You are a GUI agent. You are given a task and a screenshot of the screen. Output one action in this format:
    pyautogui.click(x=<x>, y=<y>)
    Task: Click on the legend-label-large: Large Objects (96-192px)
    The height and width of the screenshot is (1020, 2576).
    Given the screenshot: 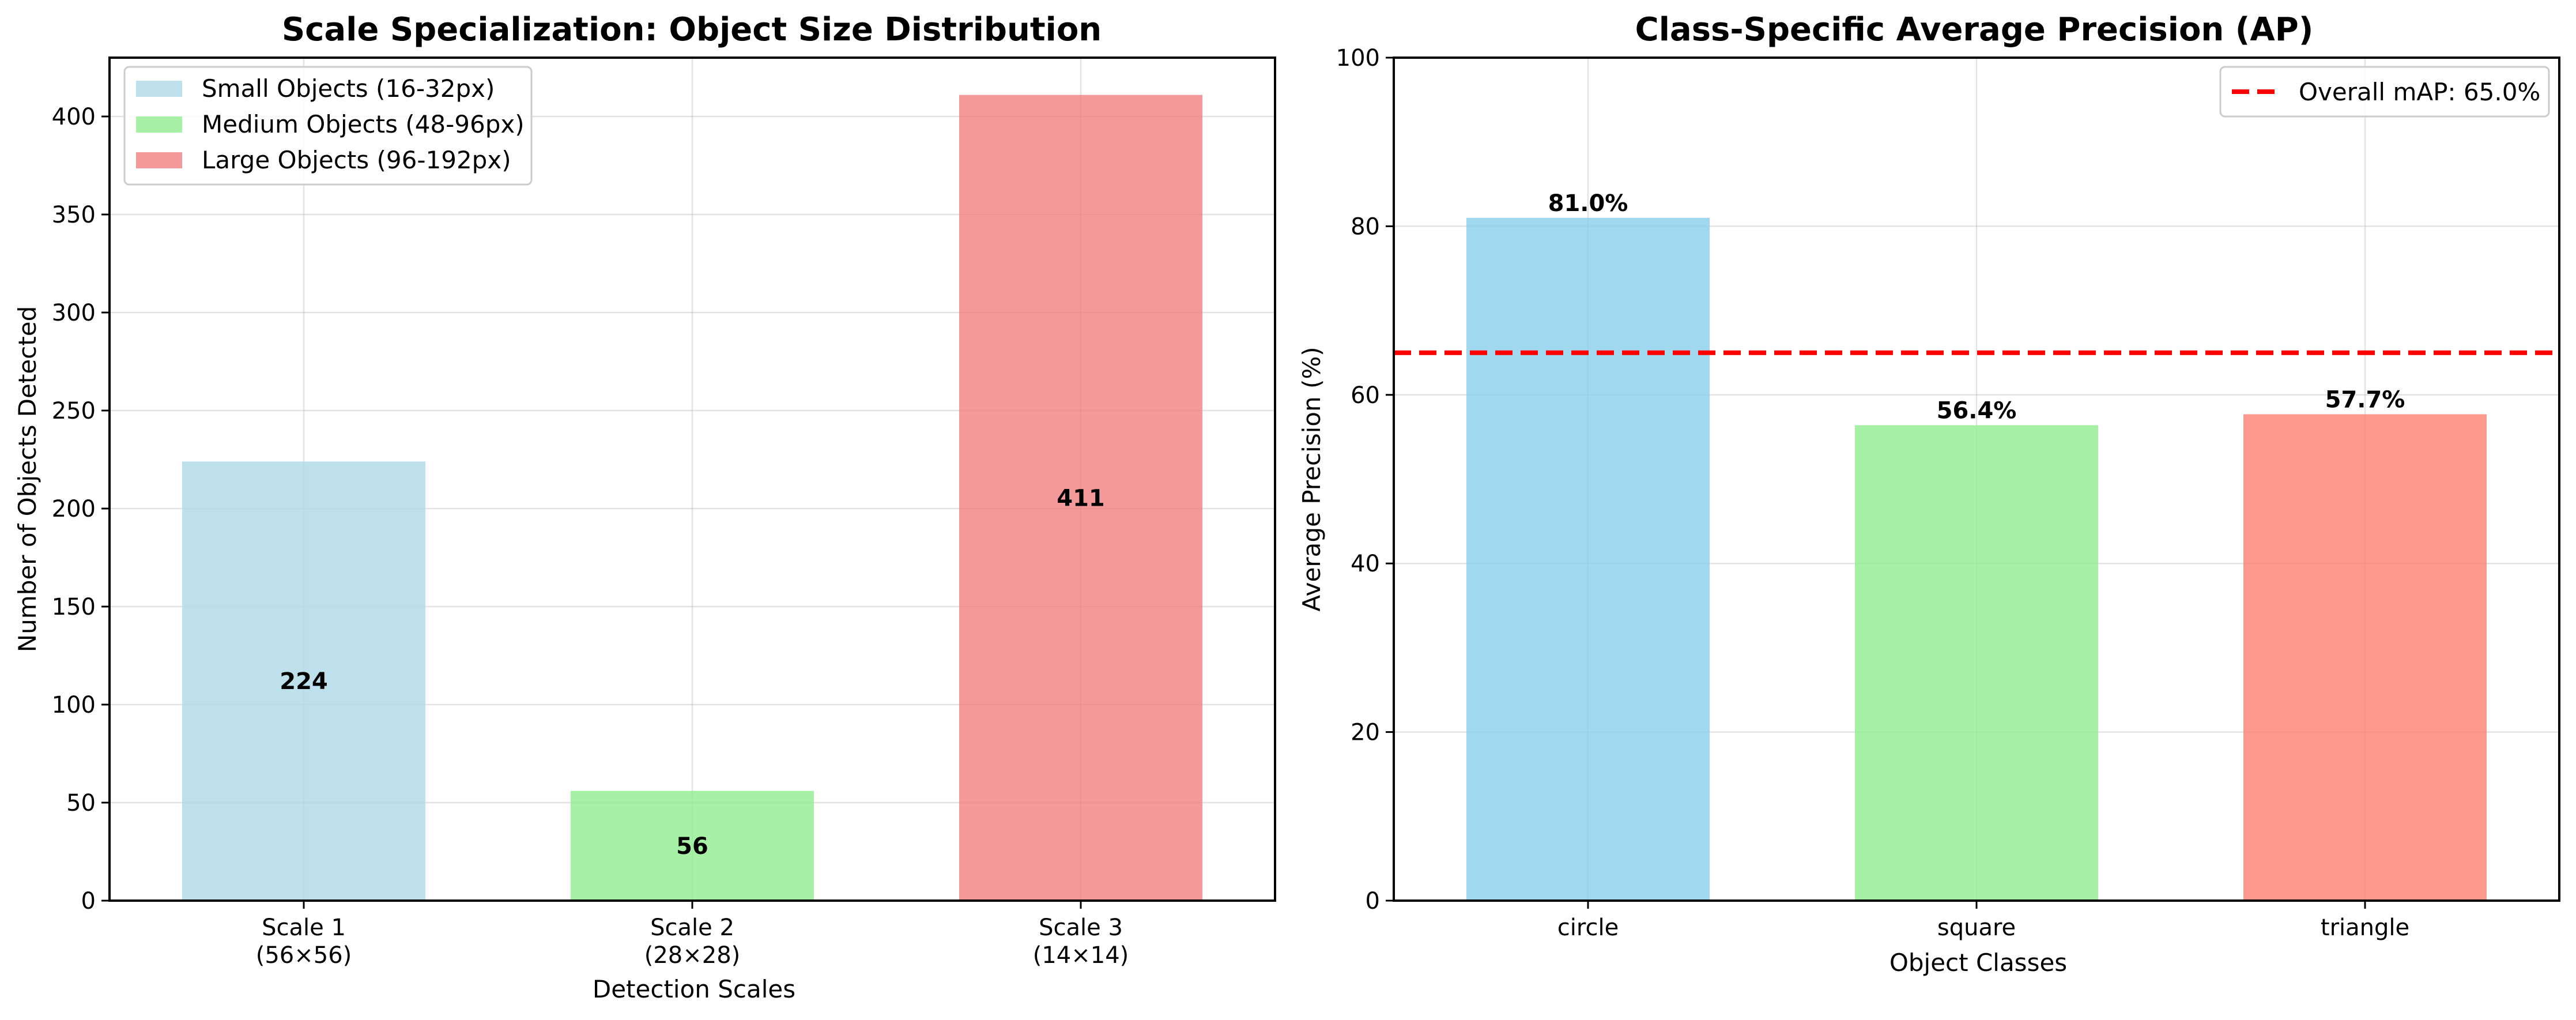 What is the action you would take?
    pyautogui.click(x=356, y=160)
    